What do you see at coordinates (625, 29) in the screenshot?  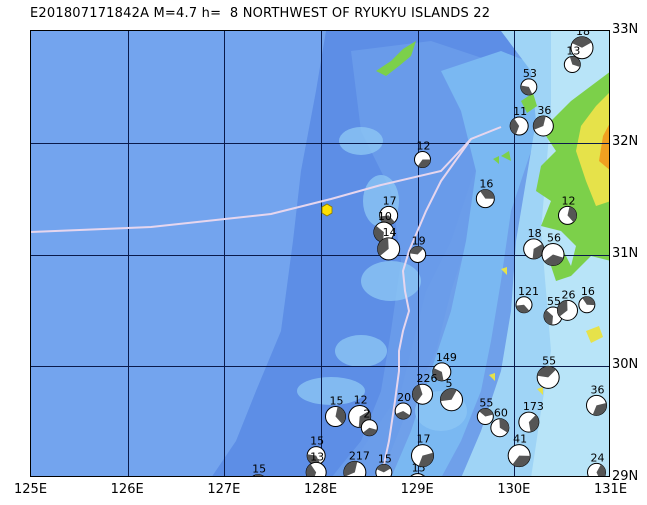 I see `latitude-label: 33N` at bounding box center [625, 29].